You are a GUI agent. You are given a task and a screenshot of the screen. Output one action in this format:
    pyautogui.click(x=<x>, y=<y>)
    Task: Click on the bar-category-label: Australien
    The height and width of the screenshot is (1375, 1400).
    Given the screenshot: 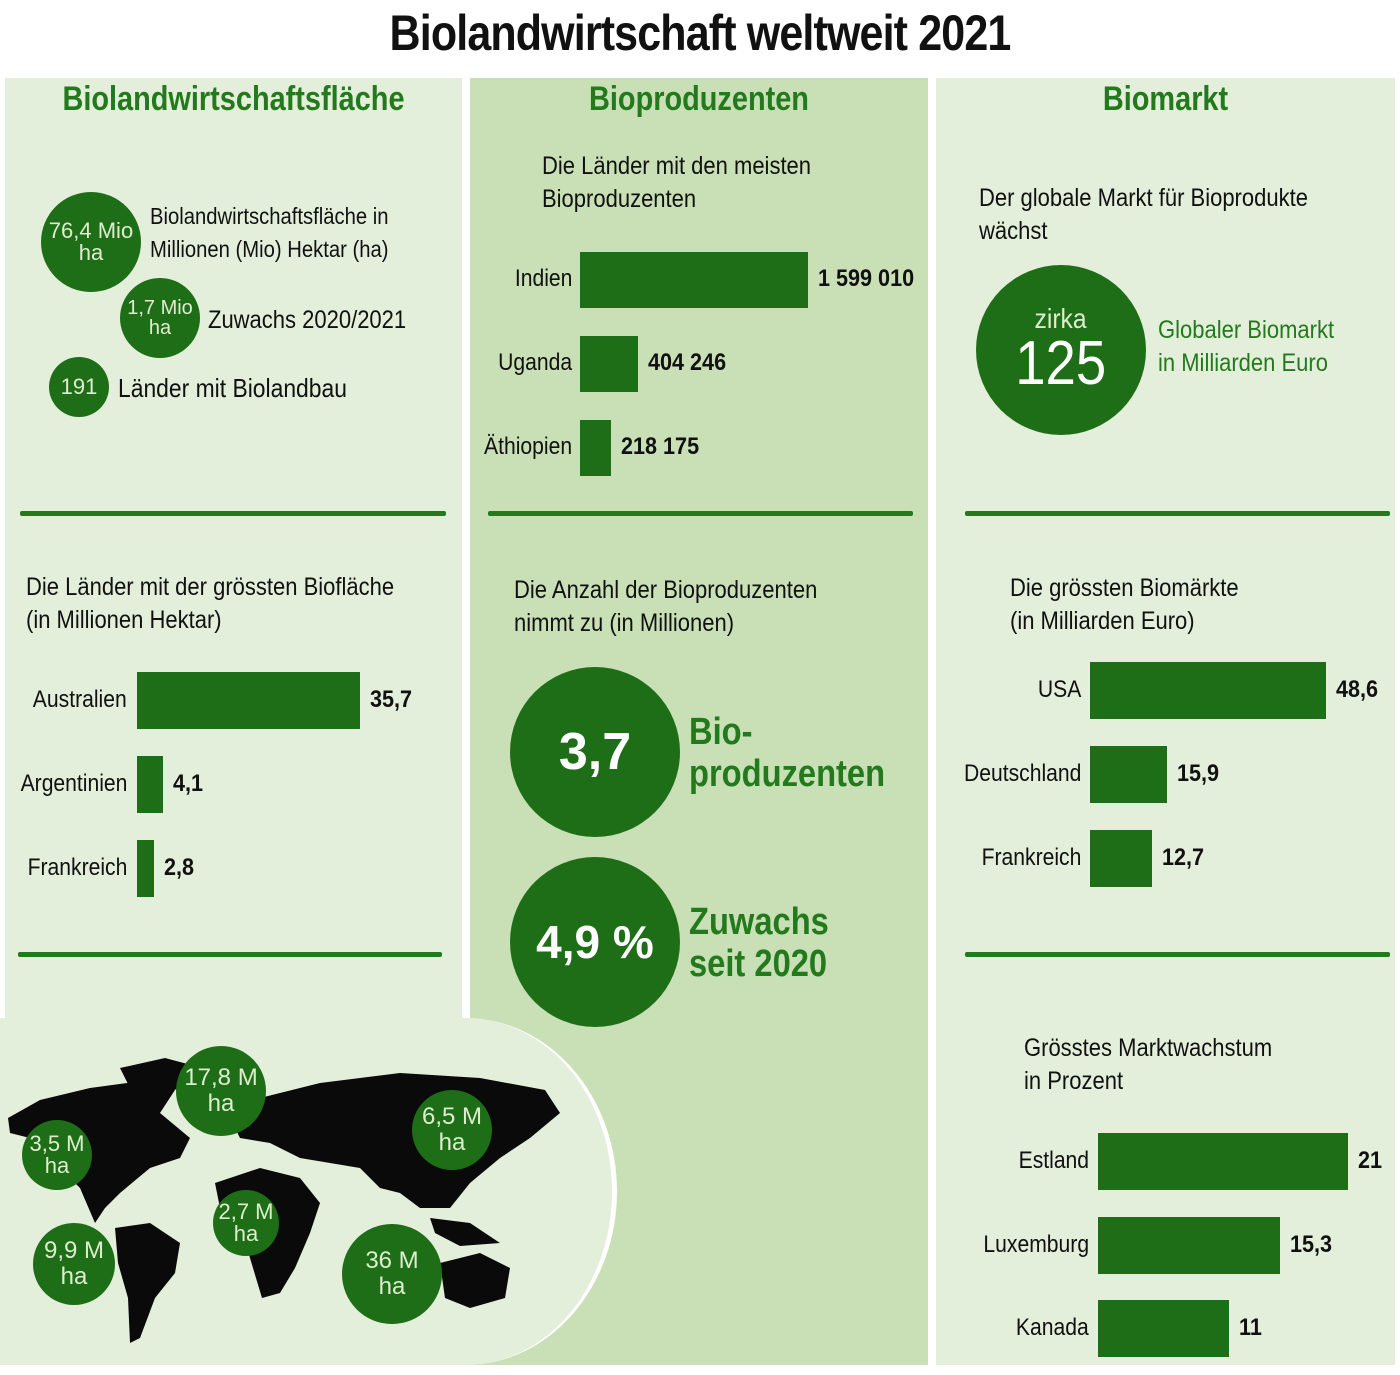 What is the action you would take?
    pyautogui.click(x=80, y=699)
    